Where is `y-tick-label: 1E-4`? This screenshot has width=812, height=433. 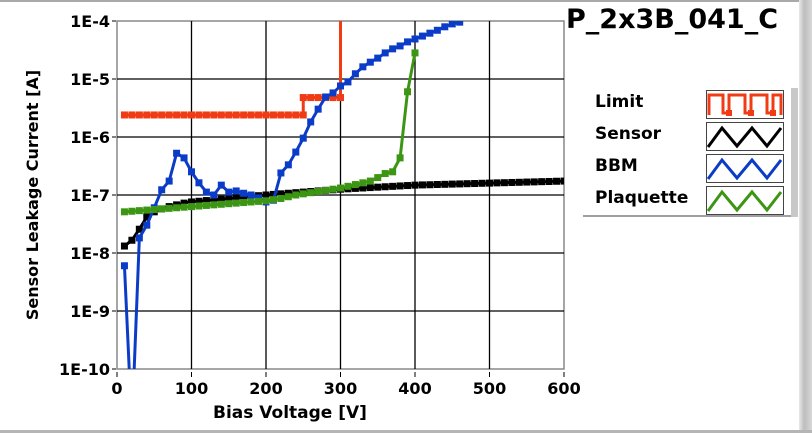 y-tick-label: 1E-4 is located at coordinates (90, 21).